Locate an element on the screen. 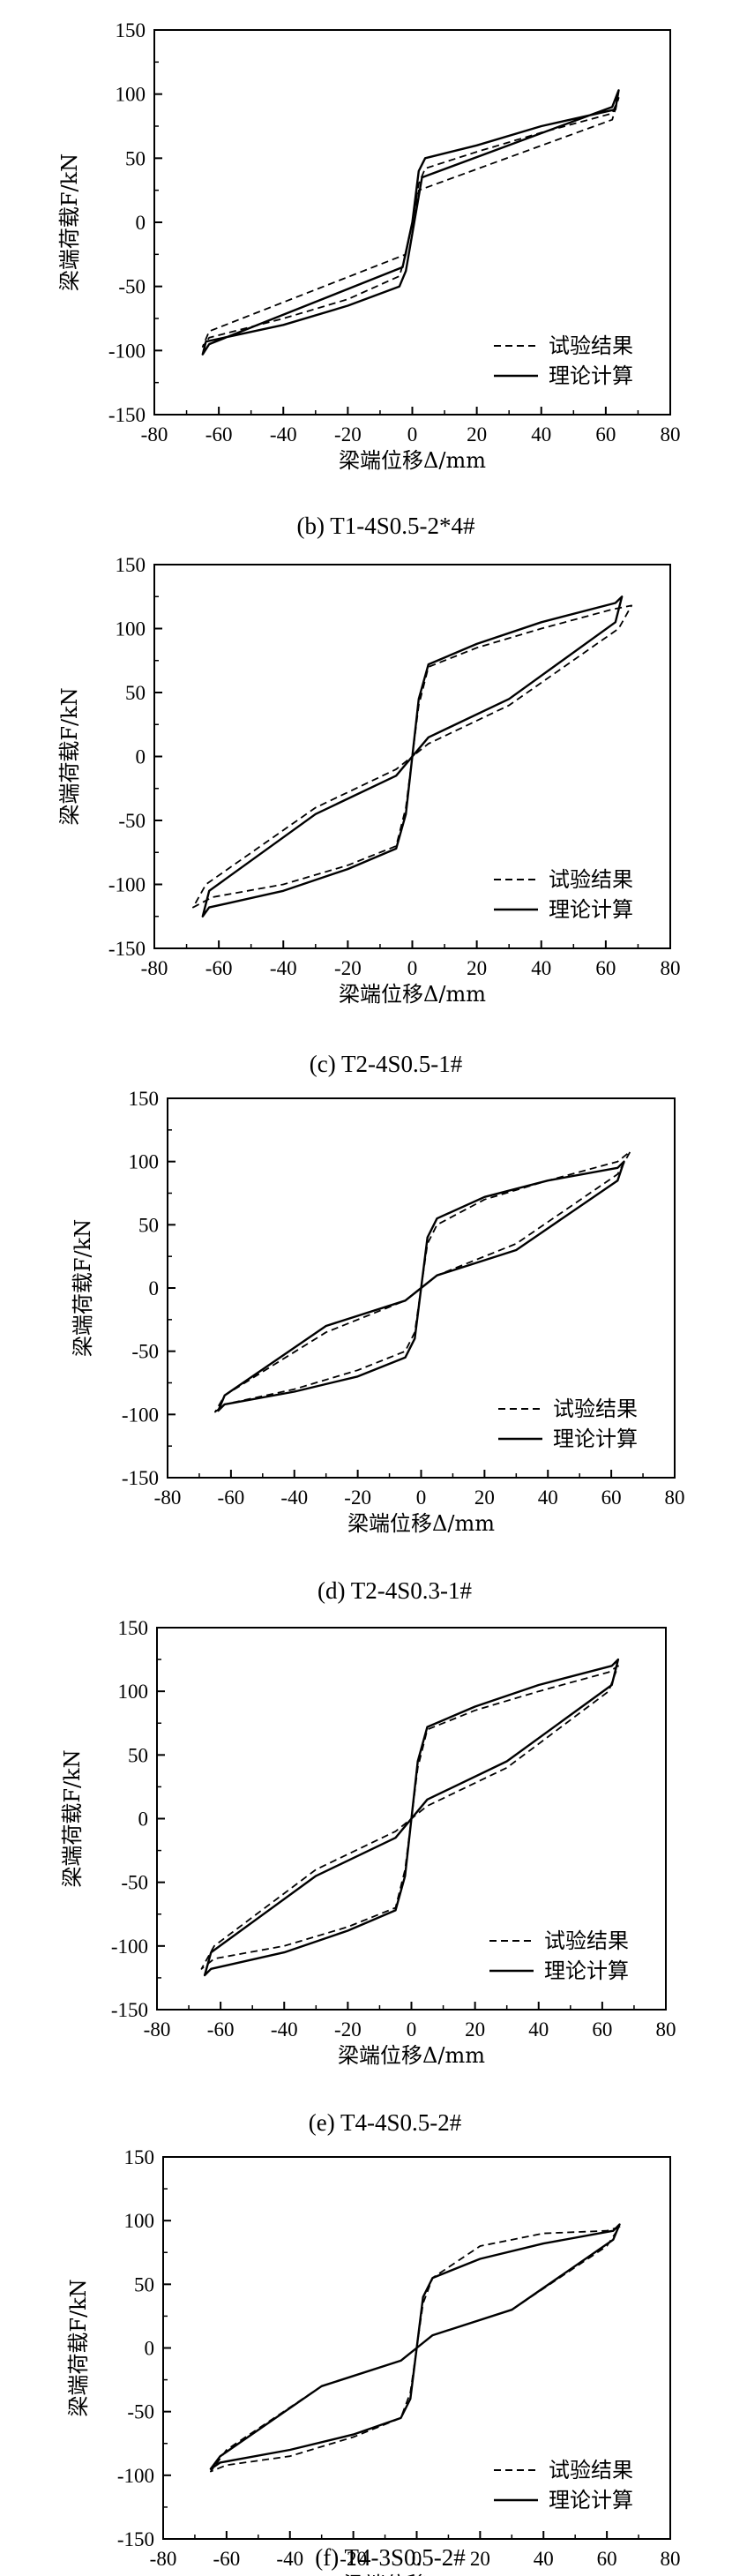  figure-caption: (f) T4-3S0.5-2# is located at coordinates (391, 2558).